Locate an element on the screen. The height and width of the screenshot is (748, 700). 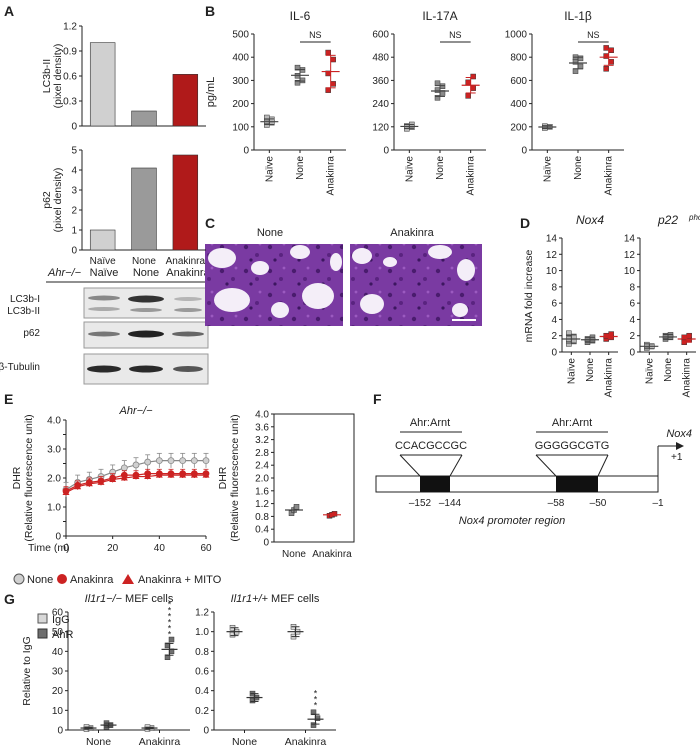
legend-label-anakinra: Anakinra is located at coordinates (92, 580).